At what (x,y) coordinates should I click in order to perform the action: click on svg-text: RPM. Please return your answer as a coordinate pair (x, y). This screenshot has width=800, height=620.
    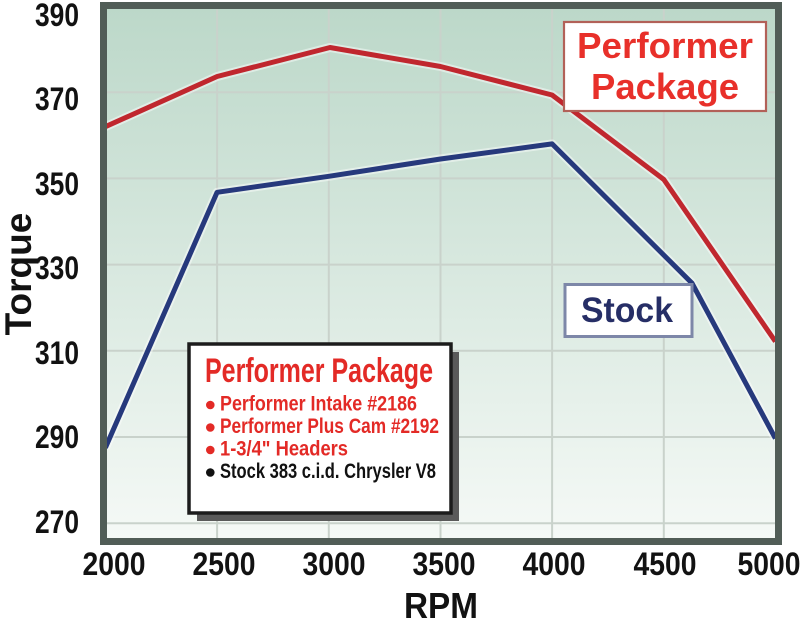
    Looking at the image, I should click on (441, 602).